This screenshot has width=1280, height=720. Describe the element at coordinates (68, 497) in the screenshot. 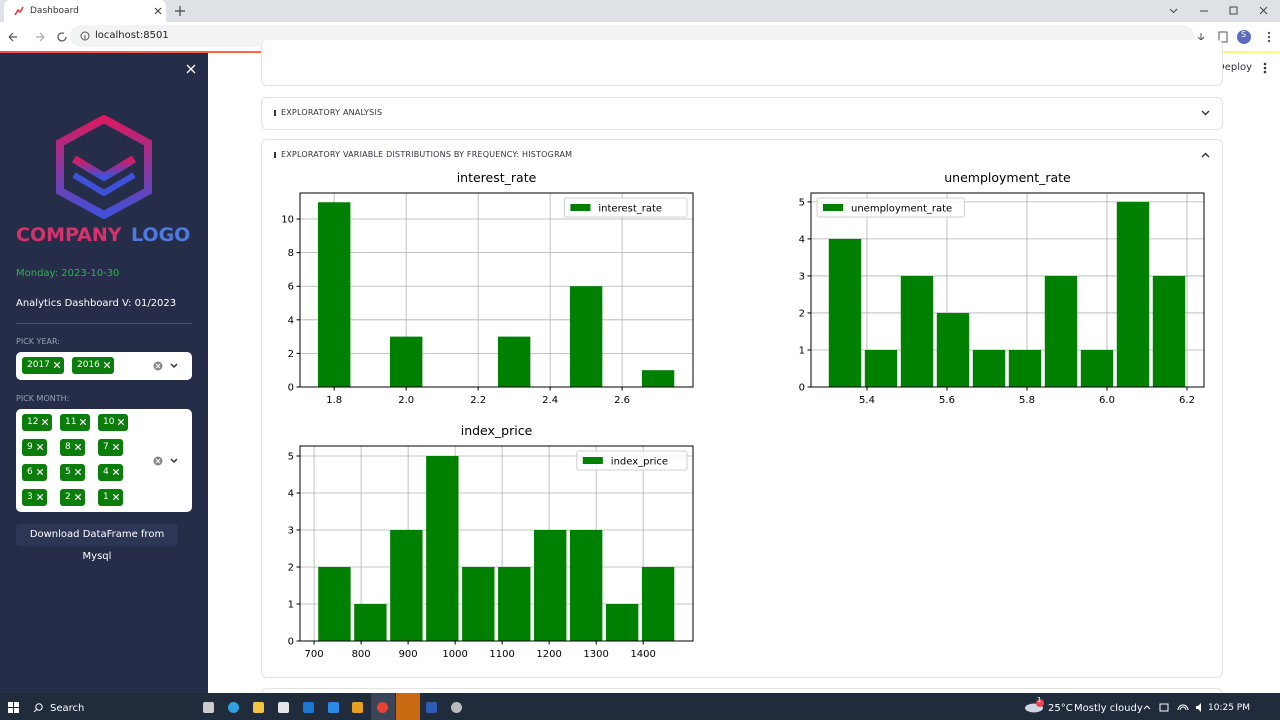

I see `chip-text: 2` at that location.